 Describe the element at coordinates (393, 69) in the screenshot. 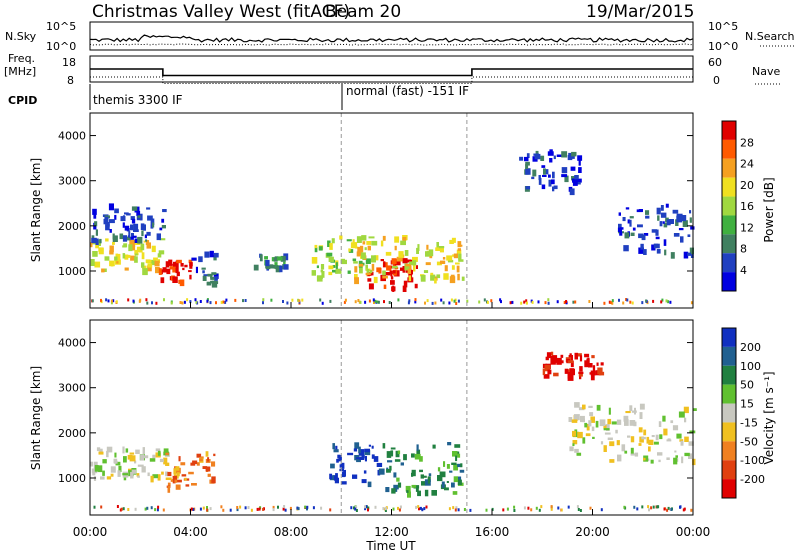

I see `freq-panel: Freq. [MHz] 18 8 60 0 Nave` at that location.